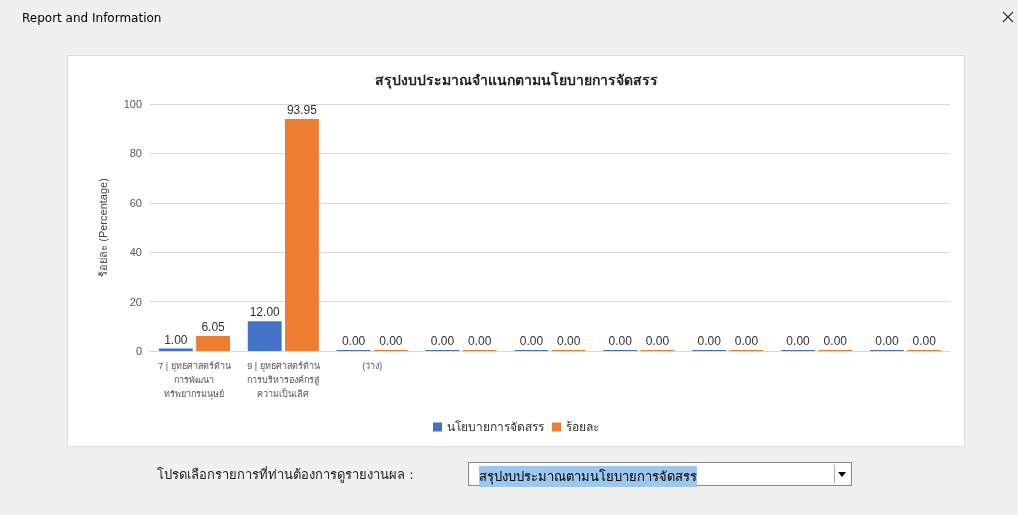  Describe the element at coordinates (582, 427) in the screenshot. I see `legend-label: ร้อยละ` at that location.